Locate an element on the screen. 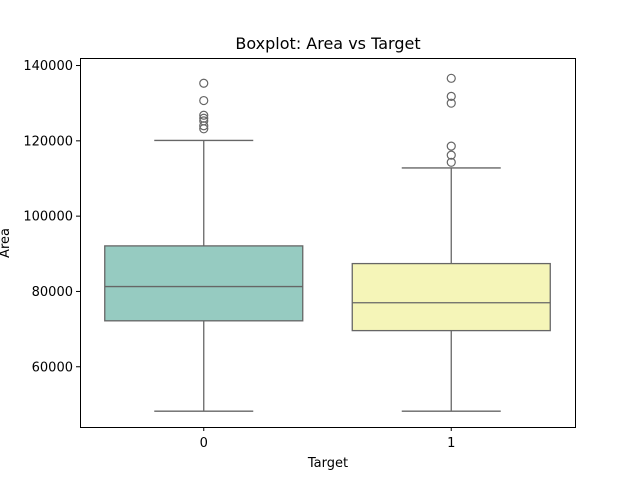 The width and height of the screenshot is (640, 480). y-axis: 60000 80000 100000 120000 140000 is located at coordinates (51, 217).